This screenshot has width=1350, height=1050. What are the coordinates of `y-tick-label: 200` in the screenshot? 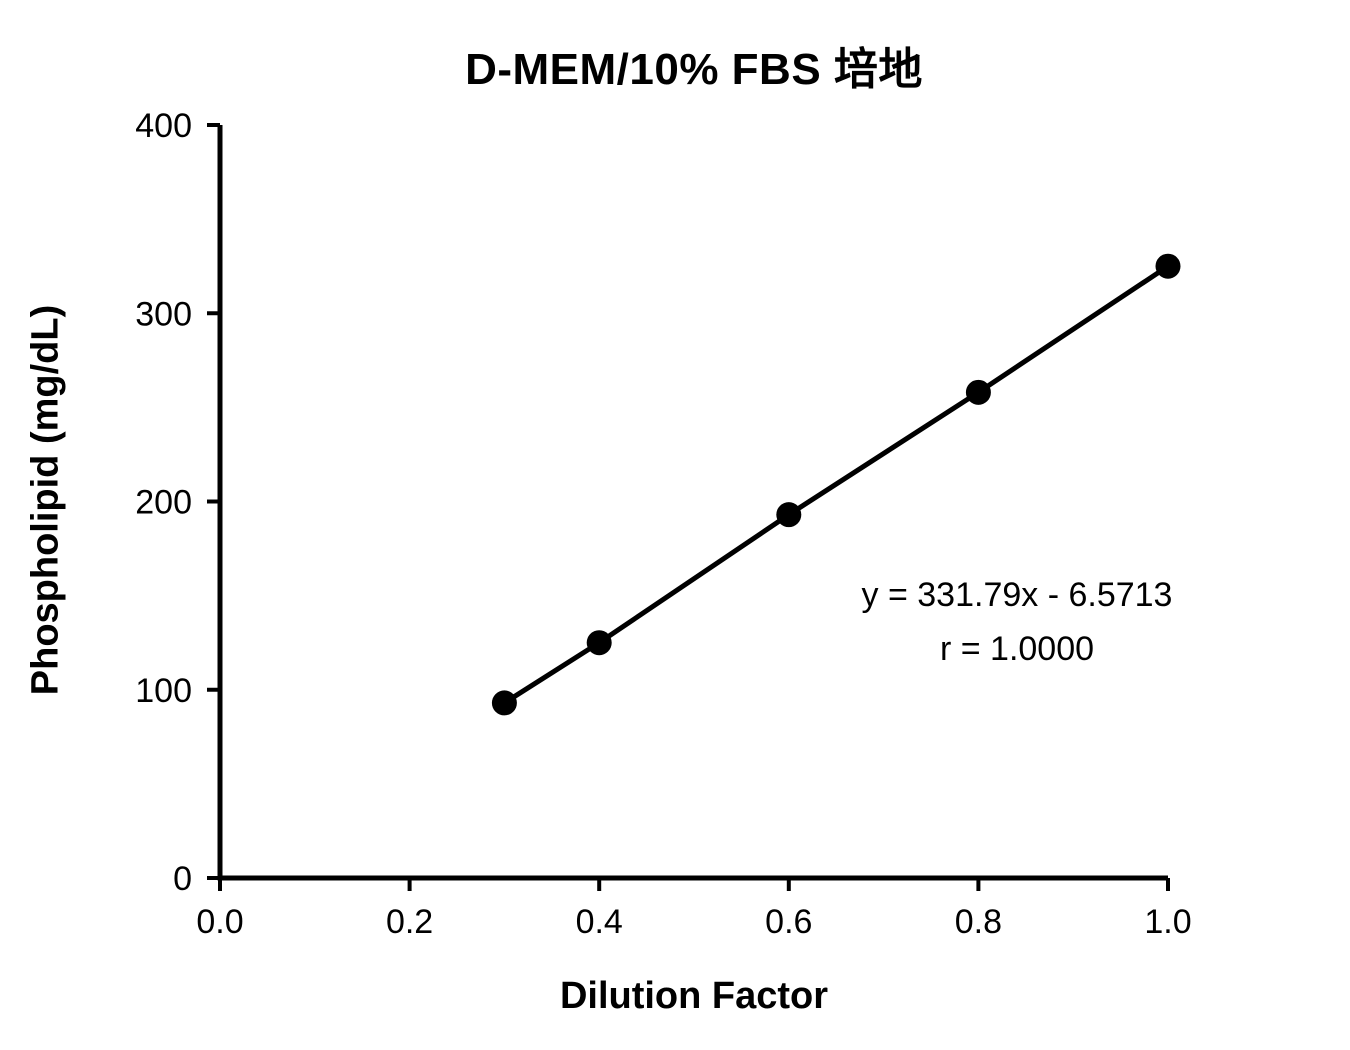 It's located at (163, 503).